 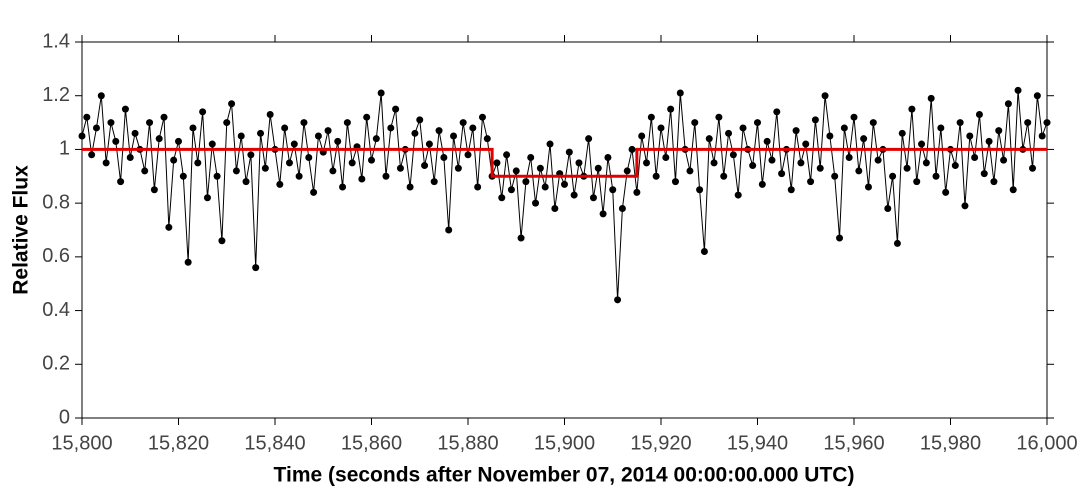 I want to click on y-tick-label: 1.2, so click(x=56, y=95).